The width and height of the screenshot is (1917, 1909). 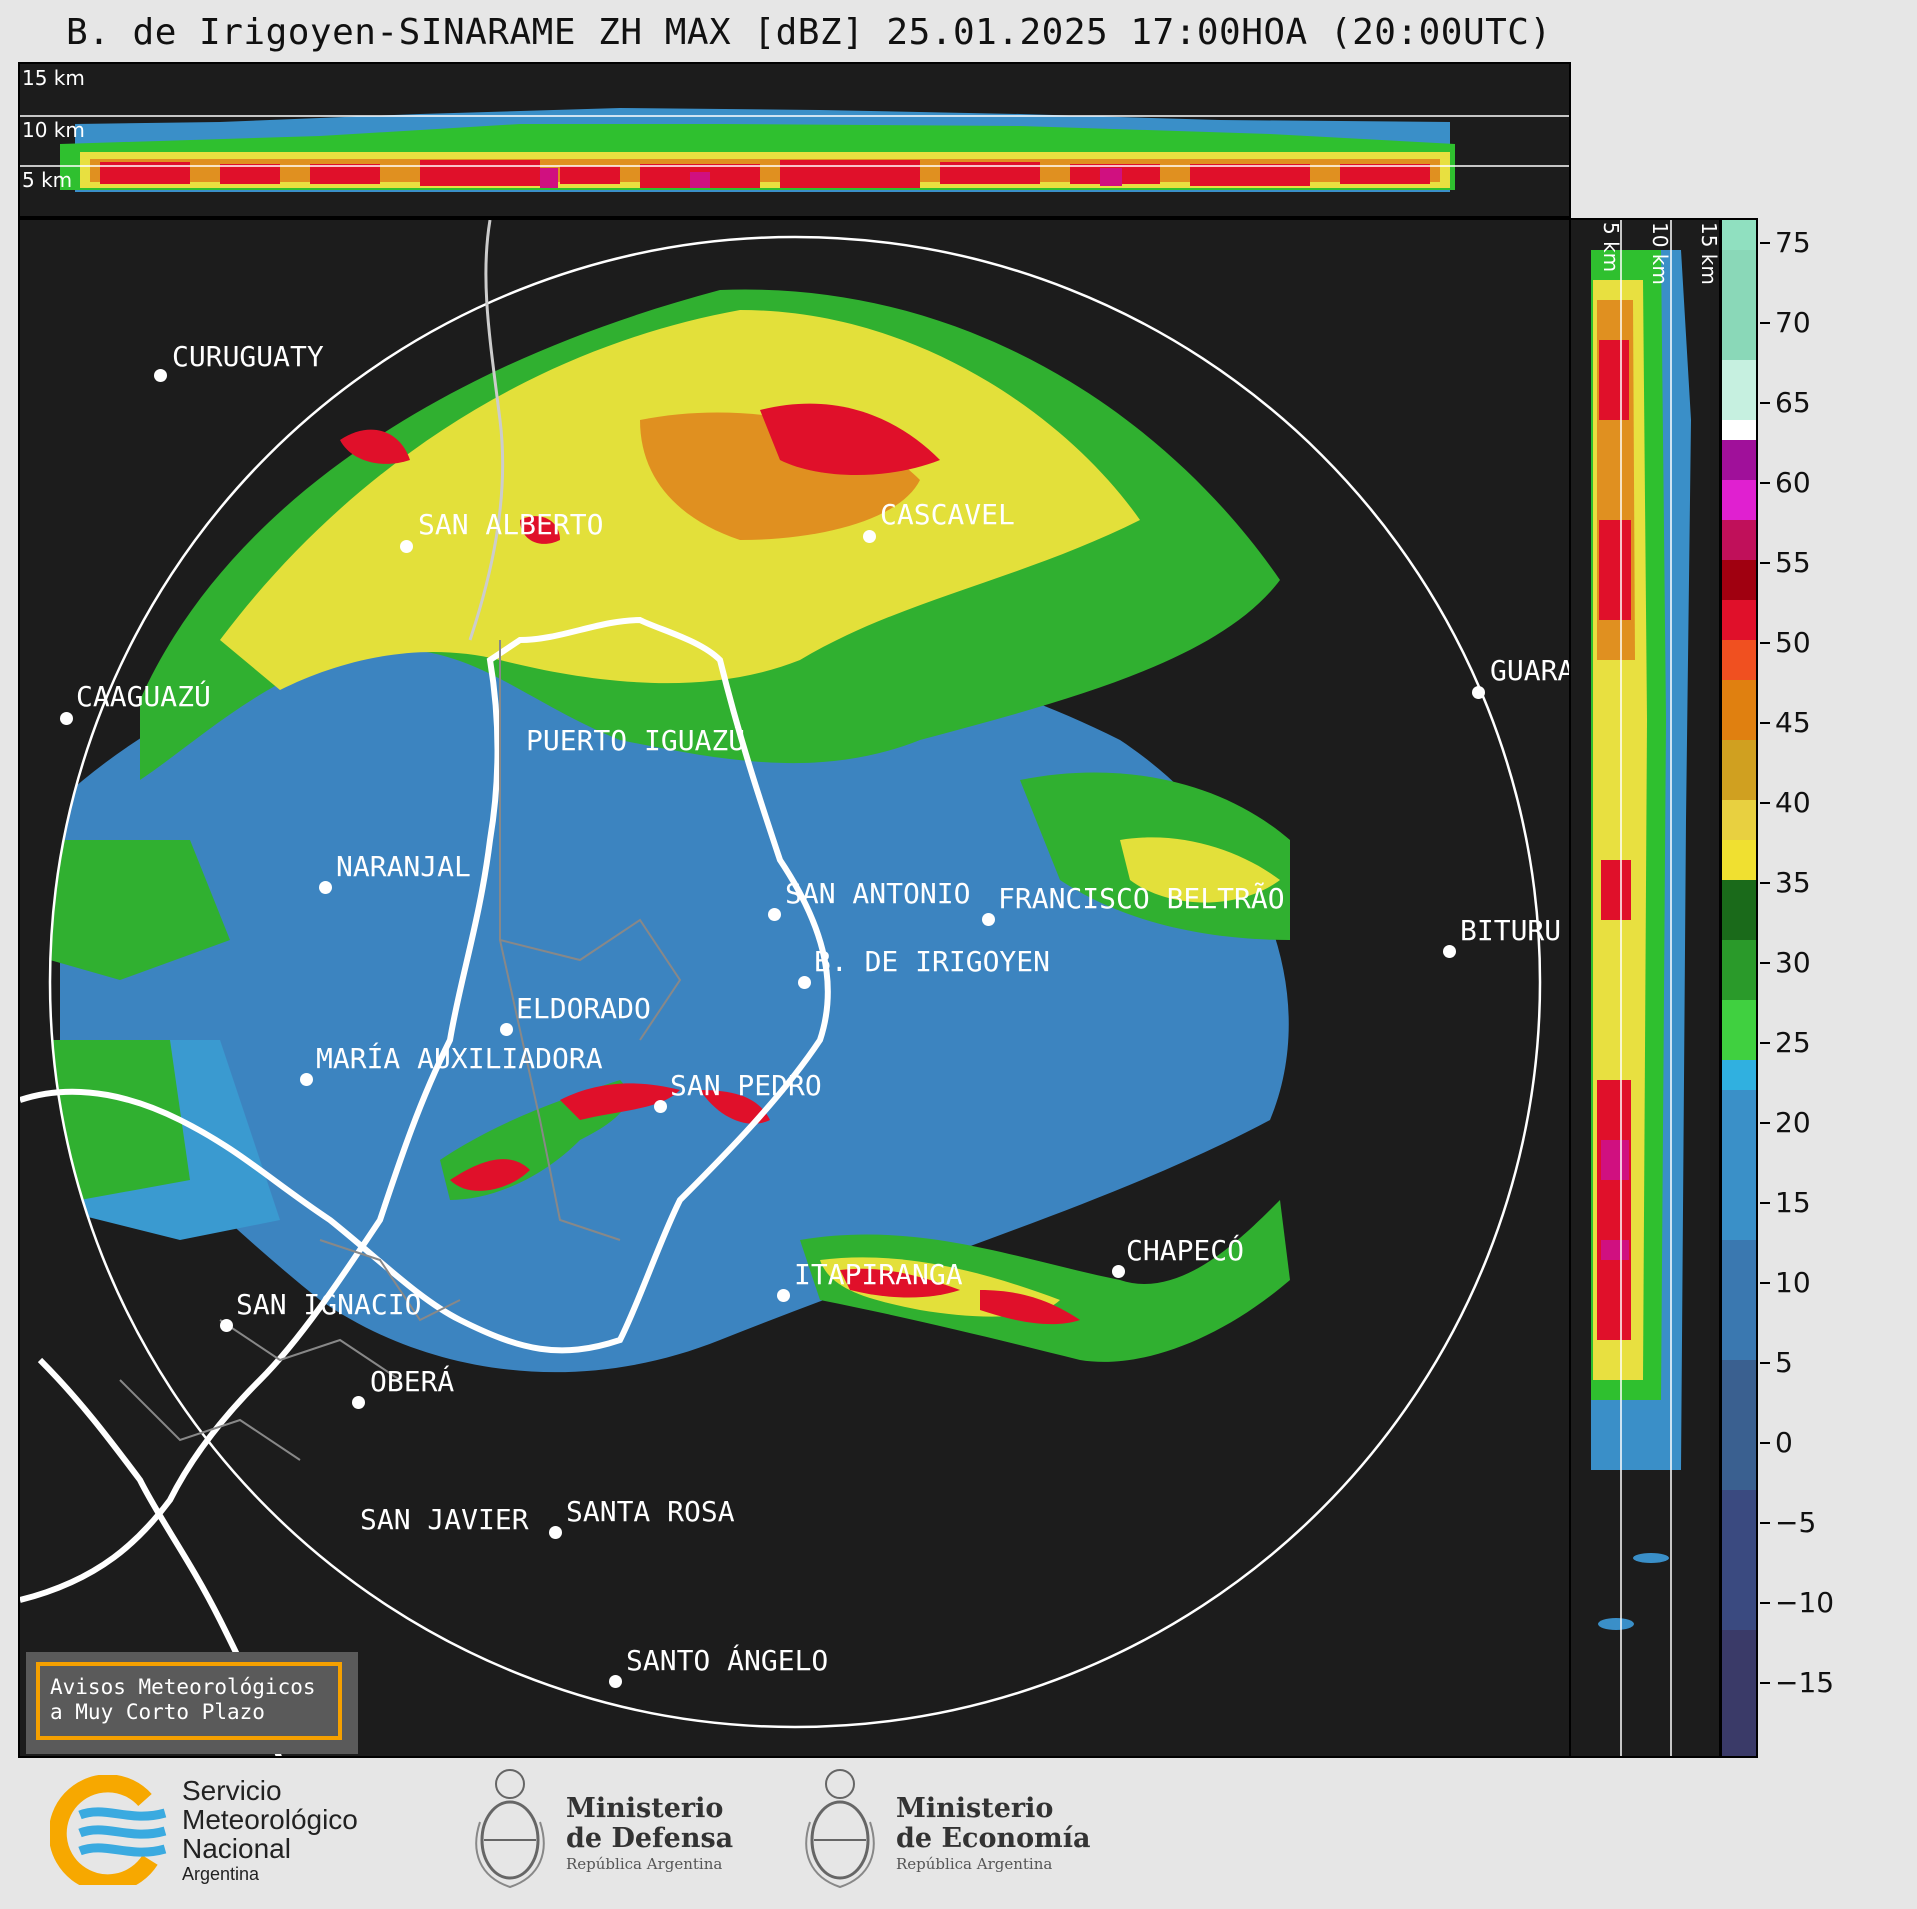 I want to click on colorbar-label-20: 20, so click(x=1793, y=1122).